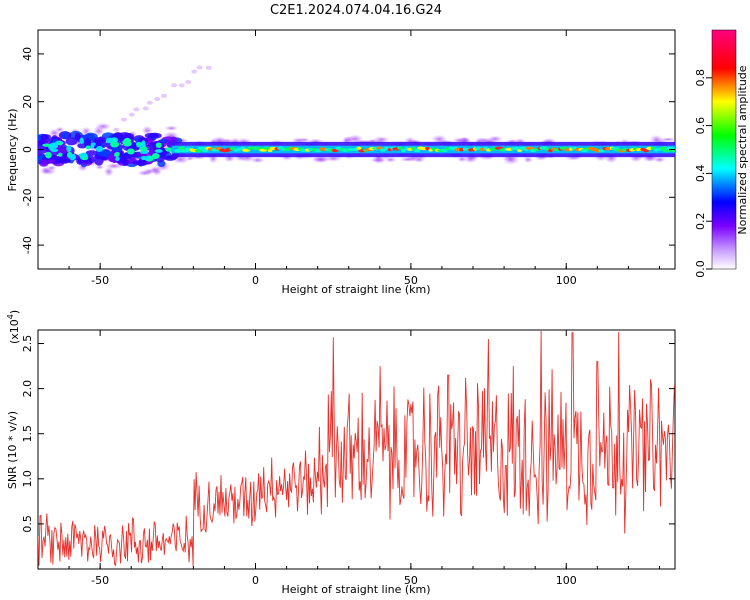  I want to click on spectrogram-xtick-label: 50, so click(411, 280).